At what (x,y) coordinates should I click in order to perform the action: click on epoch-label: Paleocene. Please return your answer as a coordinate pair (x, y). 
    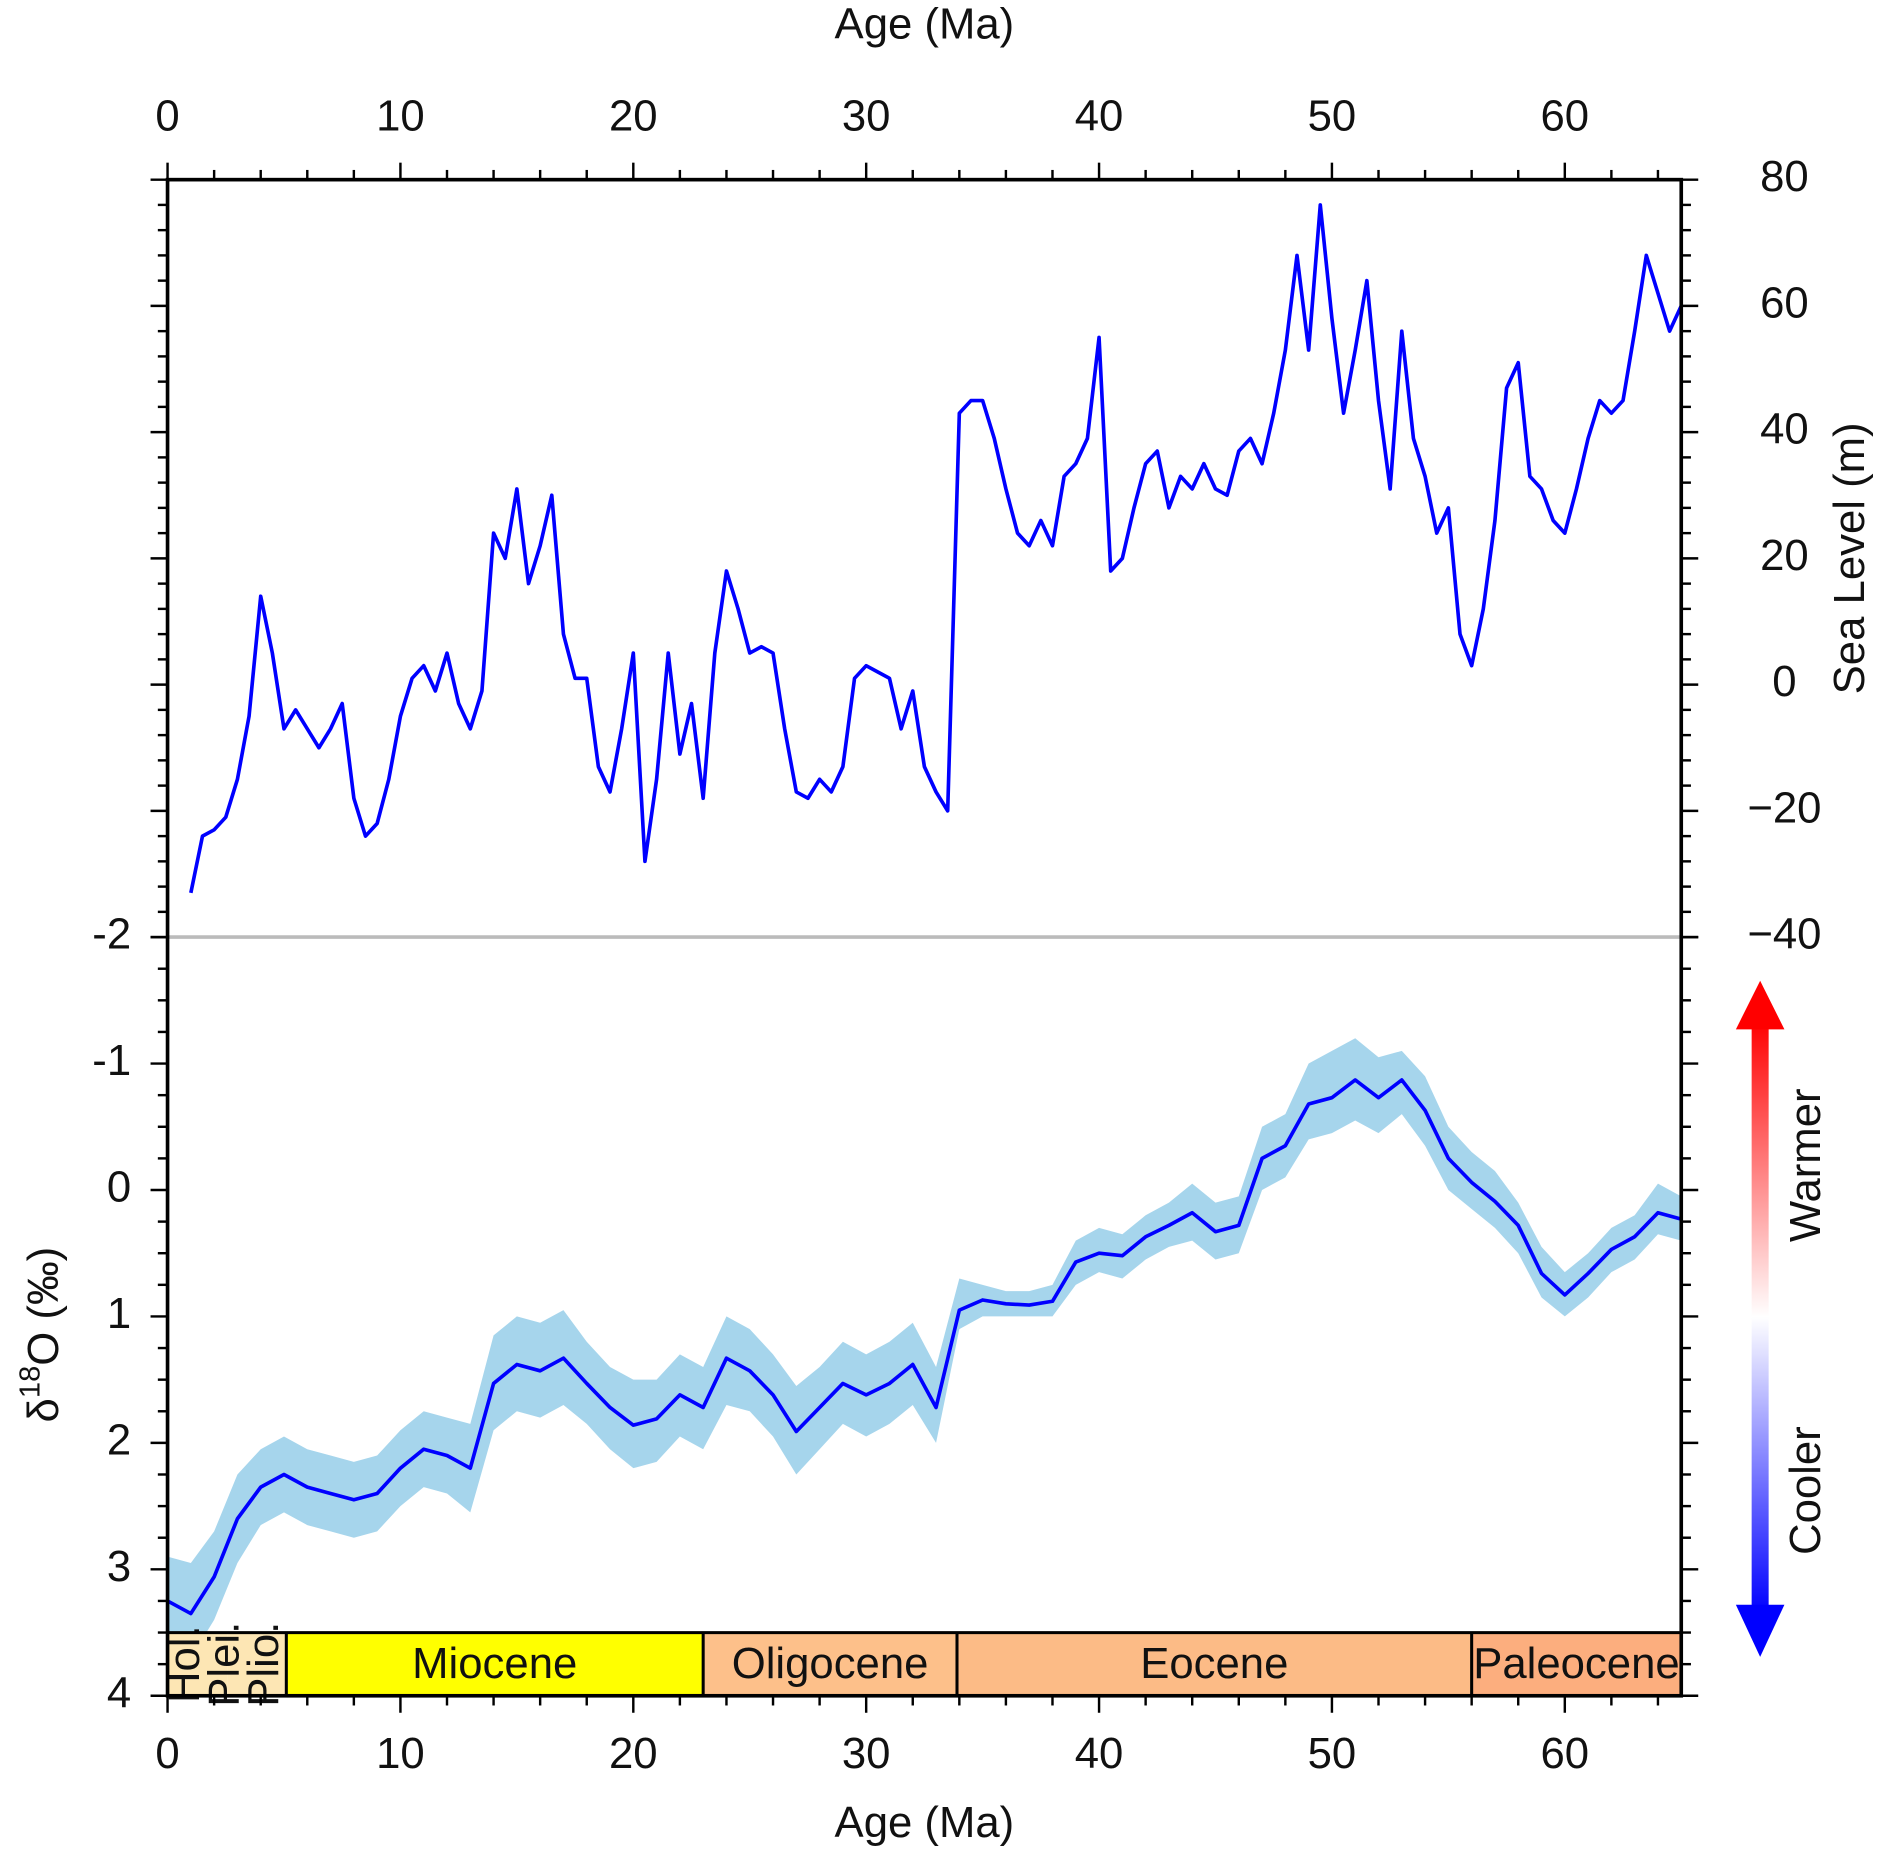
    Looking at the image, I should click on (1576, 1663).